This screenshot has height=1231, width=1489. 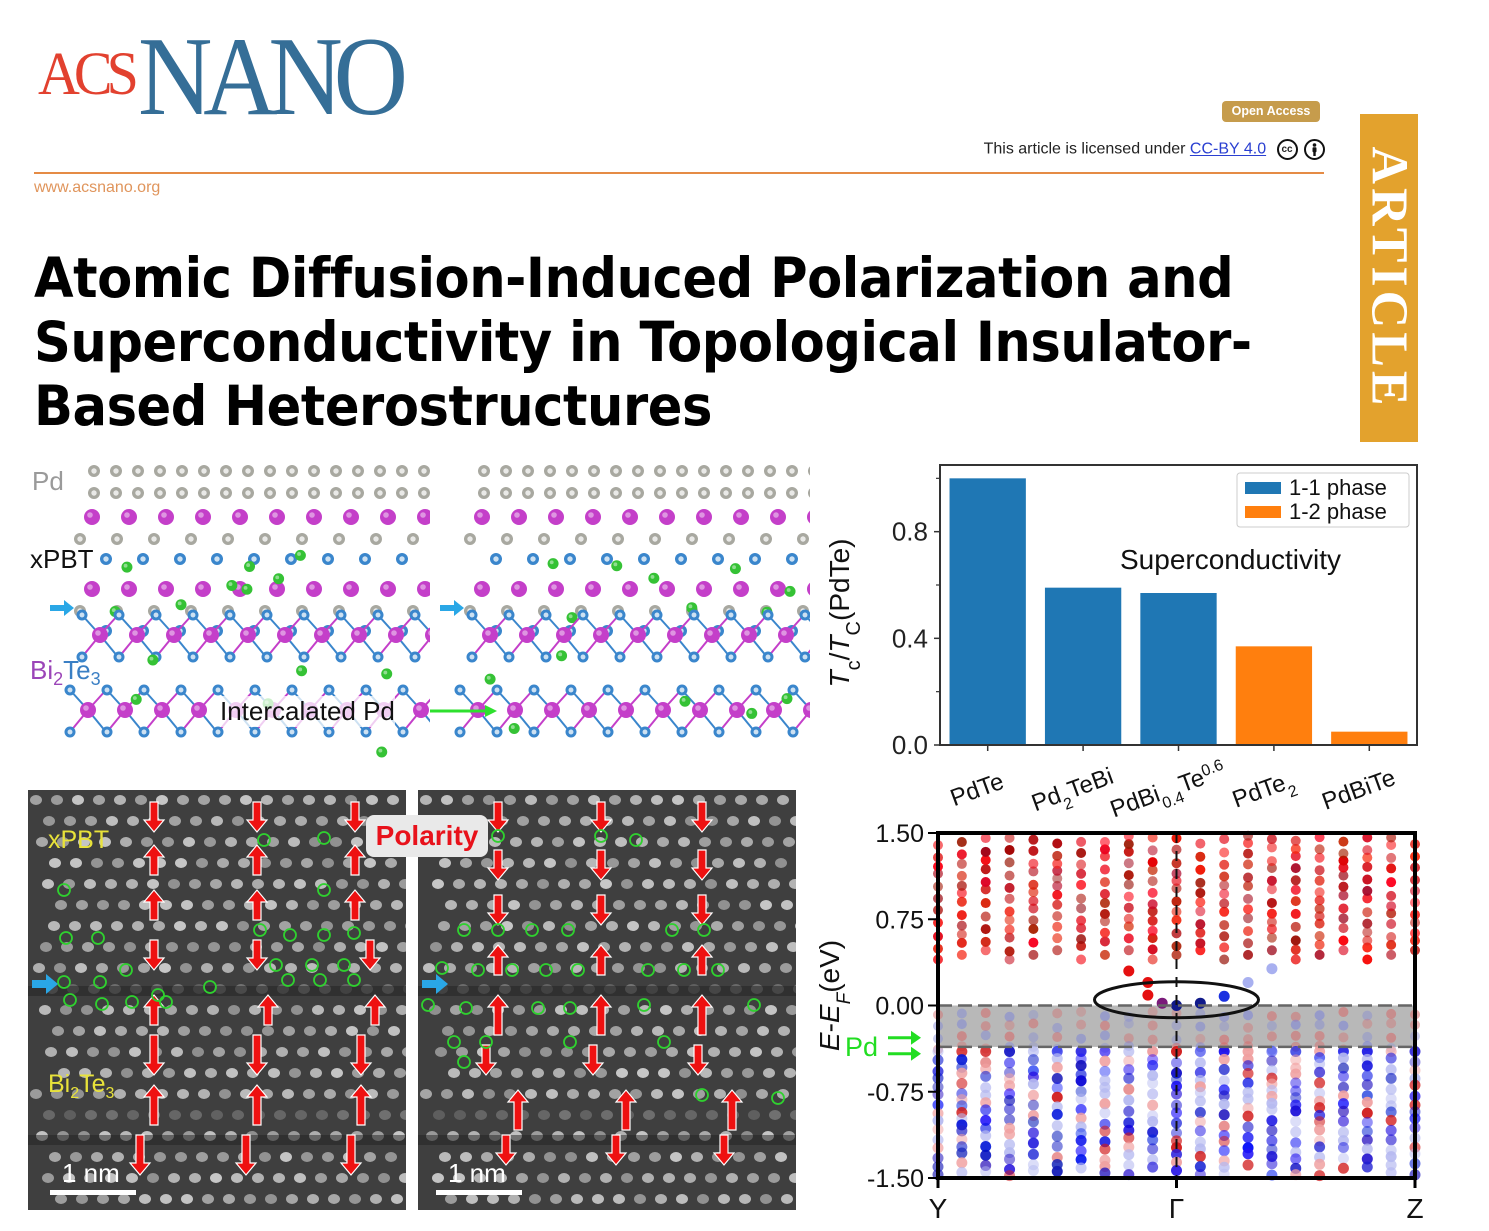 I want to click on scale-bar-label-right: 1 nm, so click(x=477, y=1173).